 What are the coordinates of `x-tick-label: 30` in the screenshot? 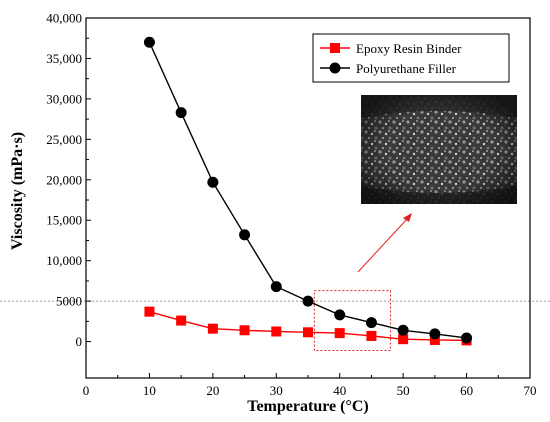 It's located at (276, 390).